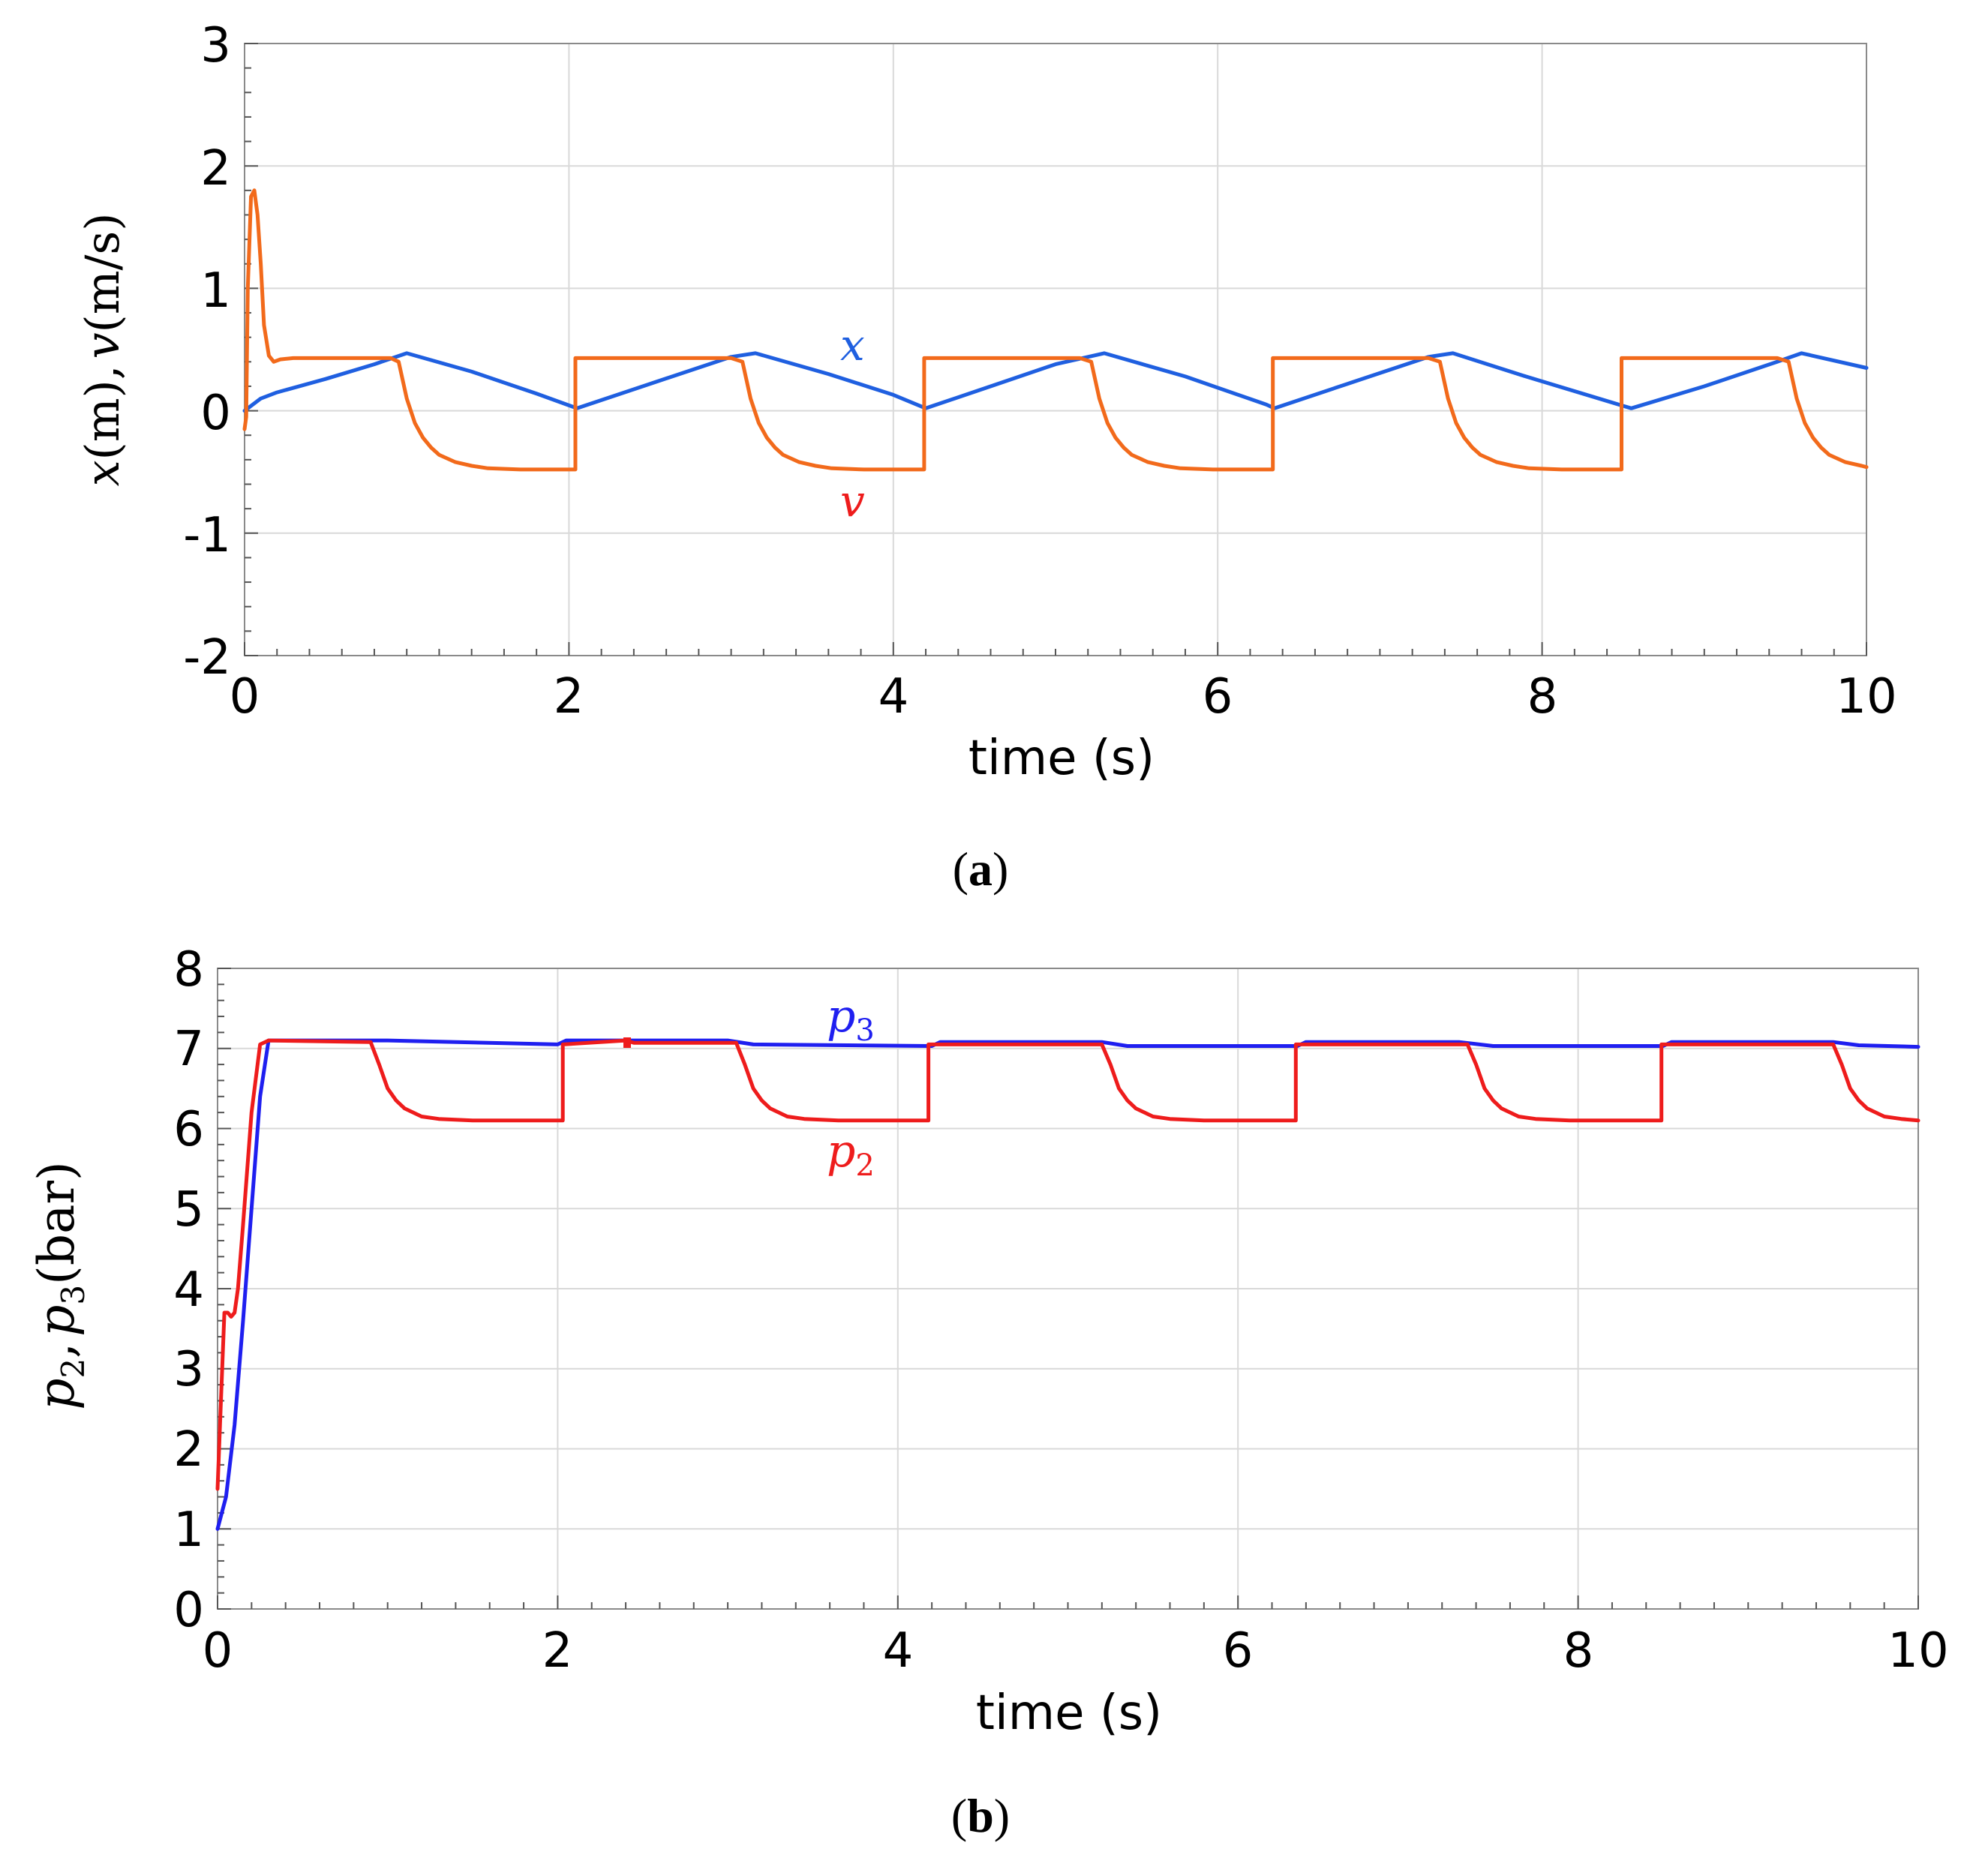 The height and width of the screenshot is (1876, 1961). What do you see at coordinates (898, 1651) in the screenshot?
I see `b-xtick-label: 4` at bounding box center [898, 1651].